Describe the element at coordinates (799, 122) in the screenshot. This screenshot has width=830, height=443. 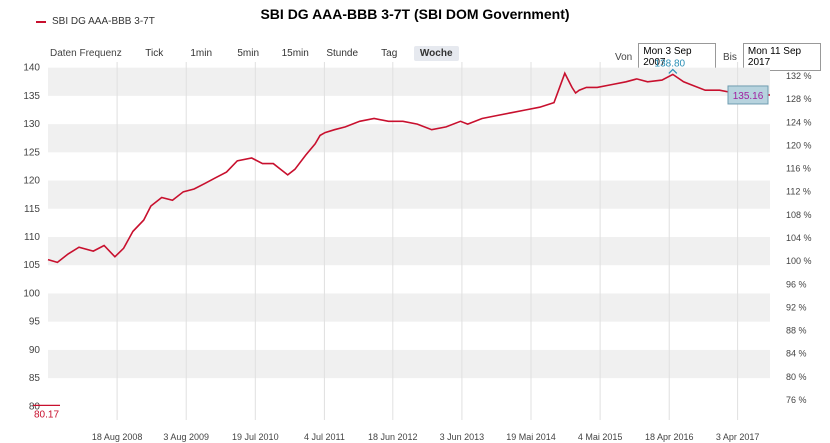
I see `y-tick-label-right: 124 %` at that location.